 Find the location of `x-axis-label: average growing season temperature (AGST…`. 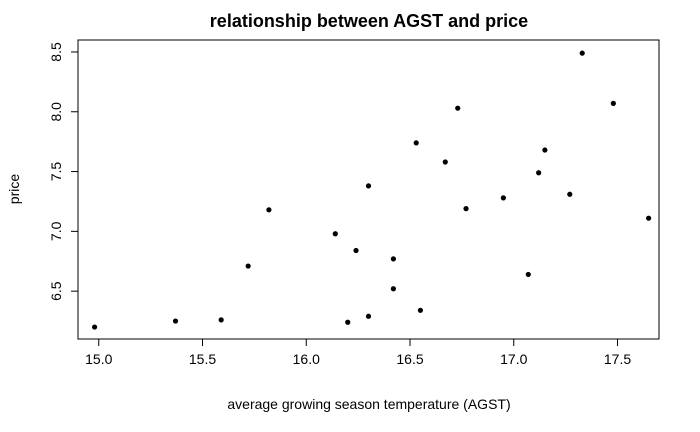

x-axis-label: average growing season temperature (AGST… is located at coordinates (368, 404).